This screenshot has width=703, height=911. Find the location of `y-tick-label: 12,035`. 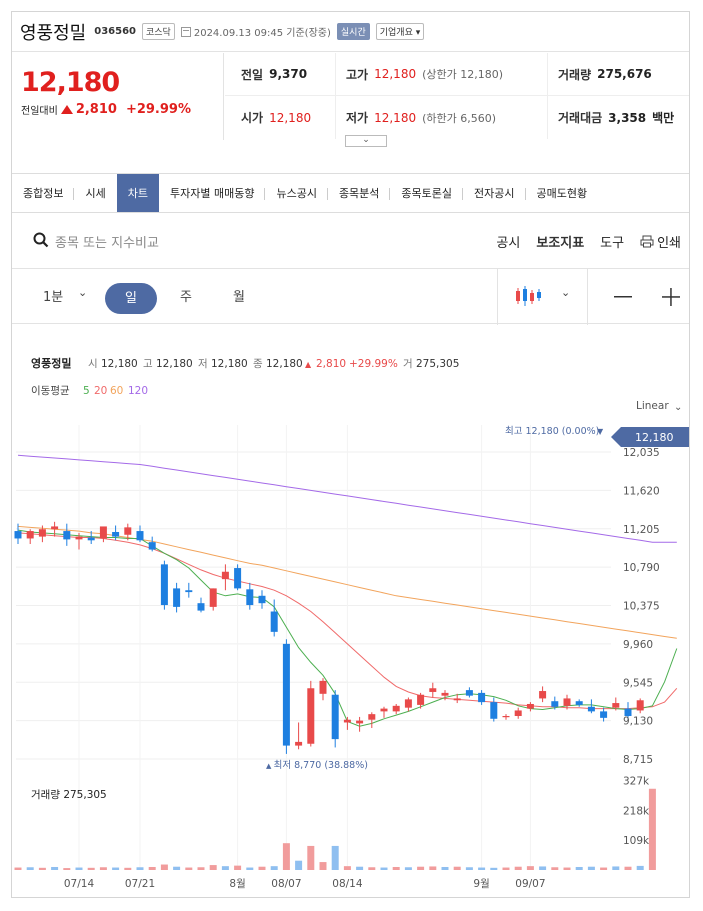

y-tick-label: 12,035 is located at coordinates (641, 453).